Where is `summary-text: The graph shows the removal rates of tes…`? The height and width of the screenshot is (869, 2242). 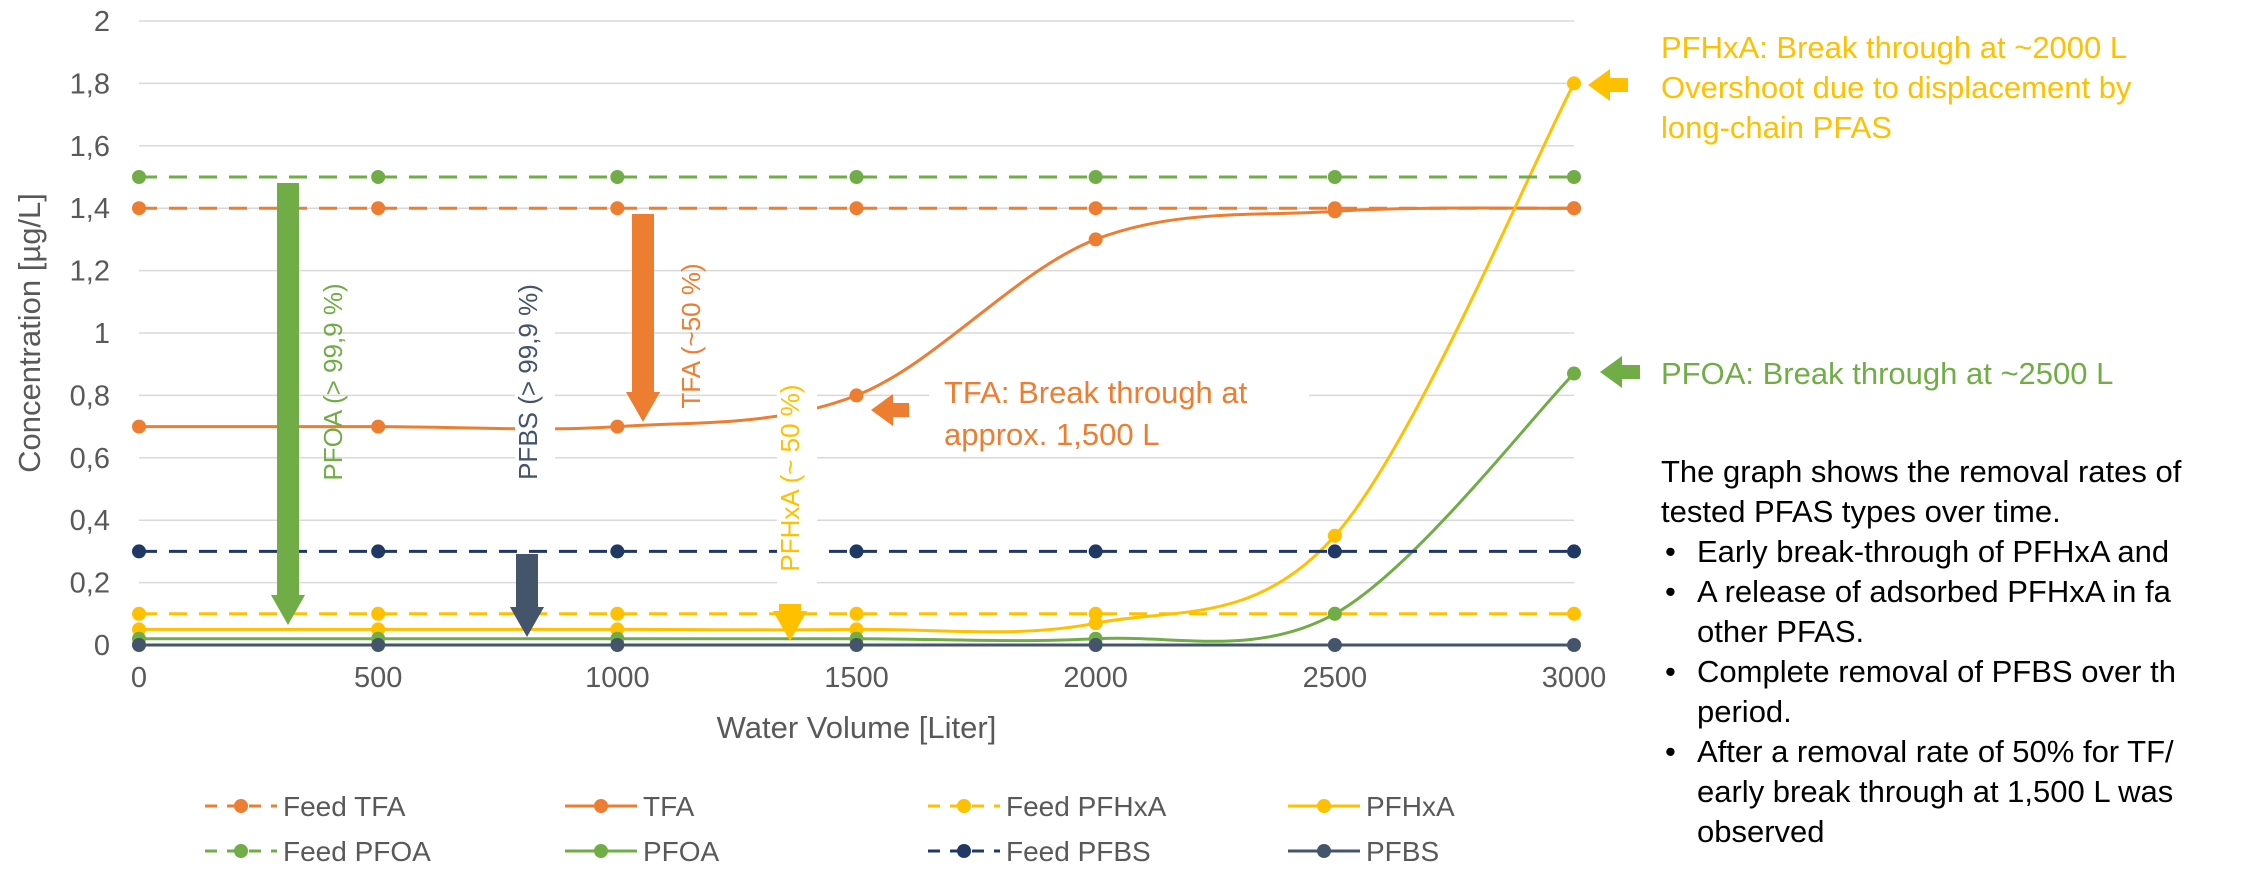 summary-text: The graph shows the removal rates of tes… is located at coordinates (1951, 652).